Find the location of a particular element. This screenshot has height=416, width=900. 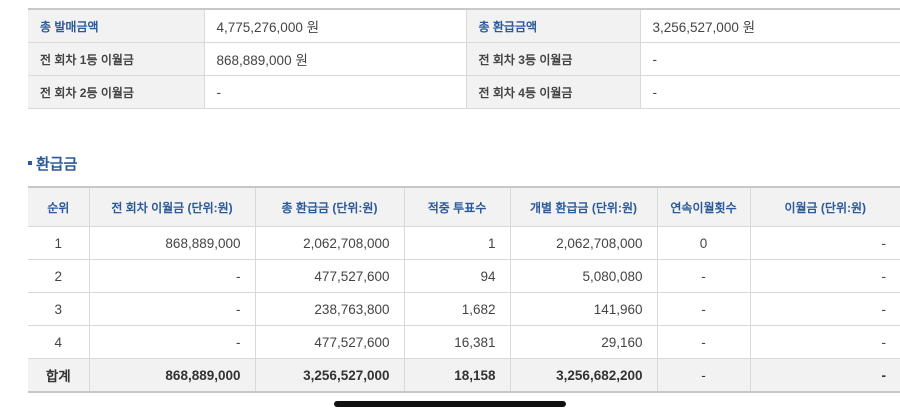

column-header: 연속이월횟수 is located at coordinates (704, 207).